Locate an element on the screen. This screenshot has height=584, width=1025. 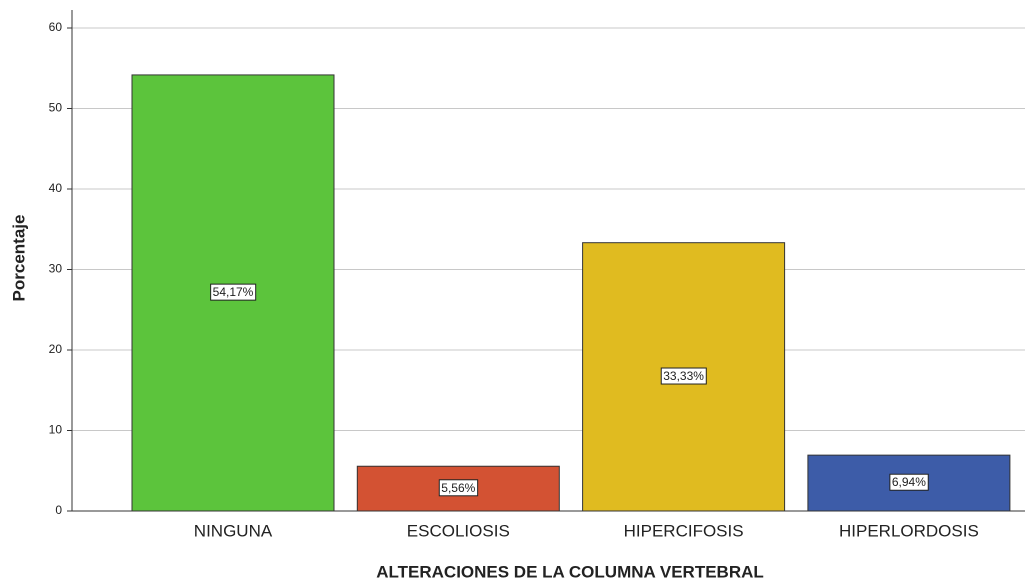
x-tick-label: ESCOLIOSIS is located at coordinates (458, 530).